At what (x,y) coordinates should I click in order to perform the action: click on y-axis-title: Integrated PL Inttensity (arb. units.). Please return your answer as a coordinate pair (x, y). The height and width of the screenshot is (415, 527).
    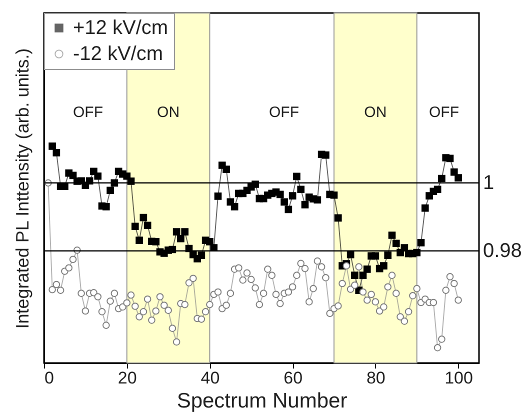
    Looking at the image, I should click on (22, 188).